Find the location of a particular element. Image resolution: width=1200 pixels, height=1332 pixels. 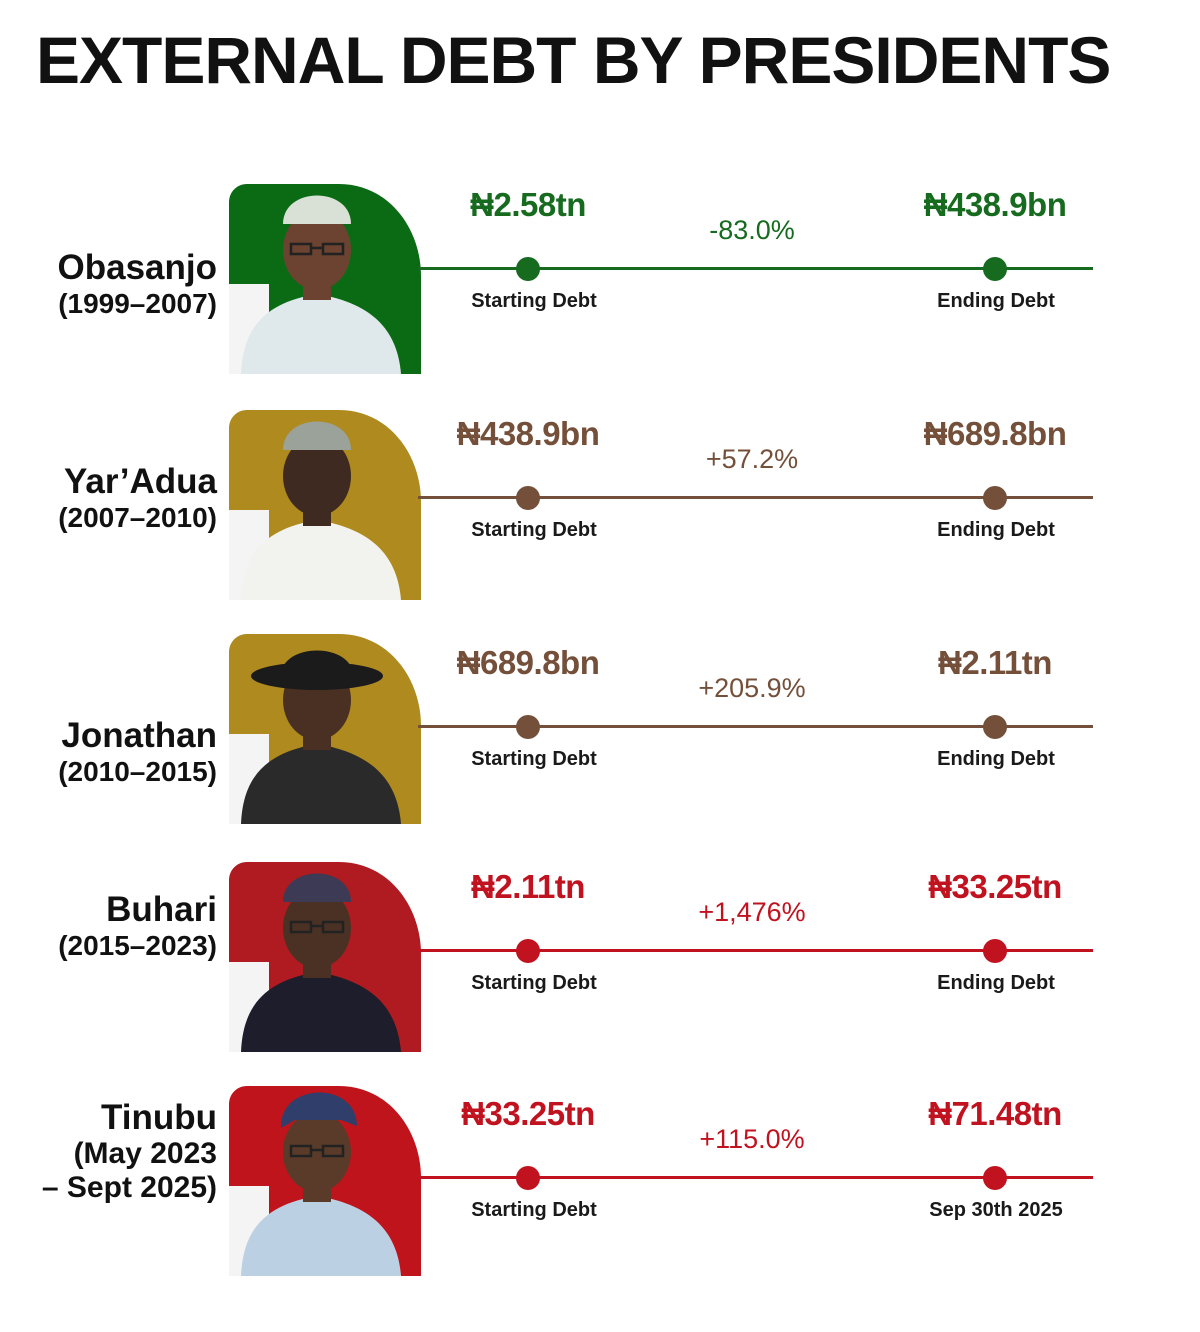

ending-debt-value: ₦71.48tn is located at coordinates (995, 1113).